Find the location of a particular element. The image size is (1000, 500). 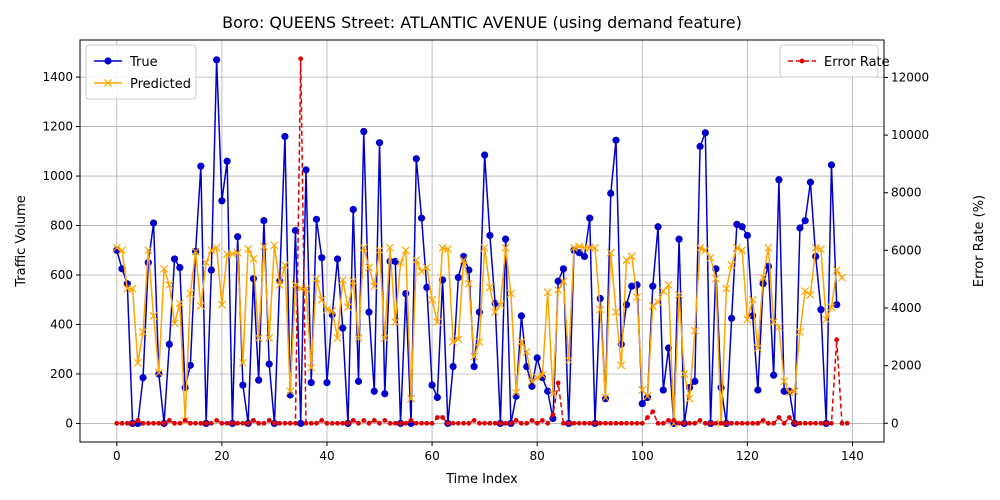

left-y-axis-ticks: 0 200 400 600 800 1000 1200 1400 is located at coordinates (61, 250).